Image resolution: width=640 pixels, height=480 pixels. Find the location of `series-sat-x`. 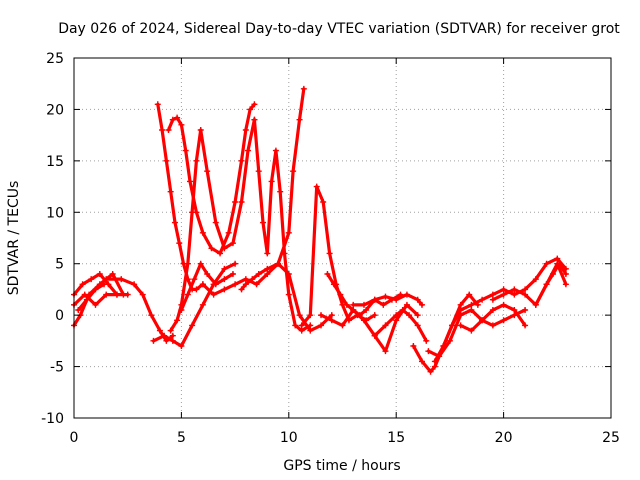

series-sat-x is located at coordinates (550, 284).